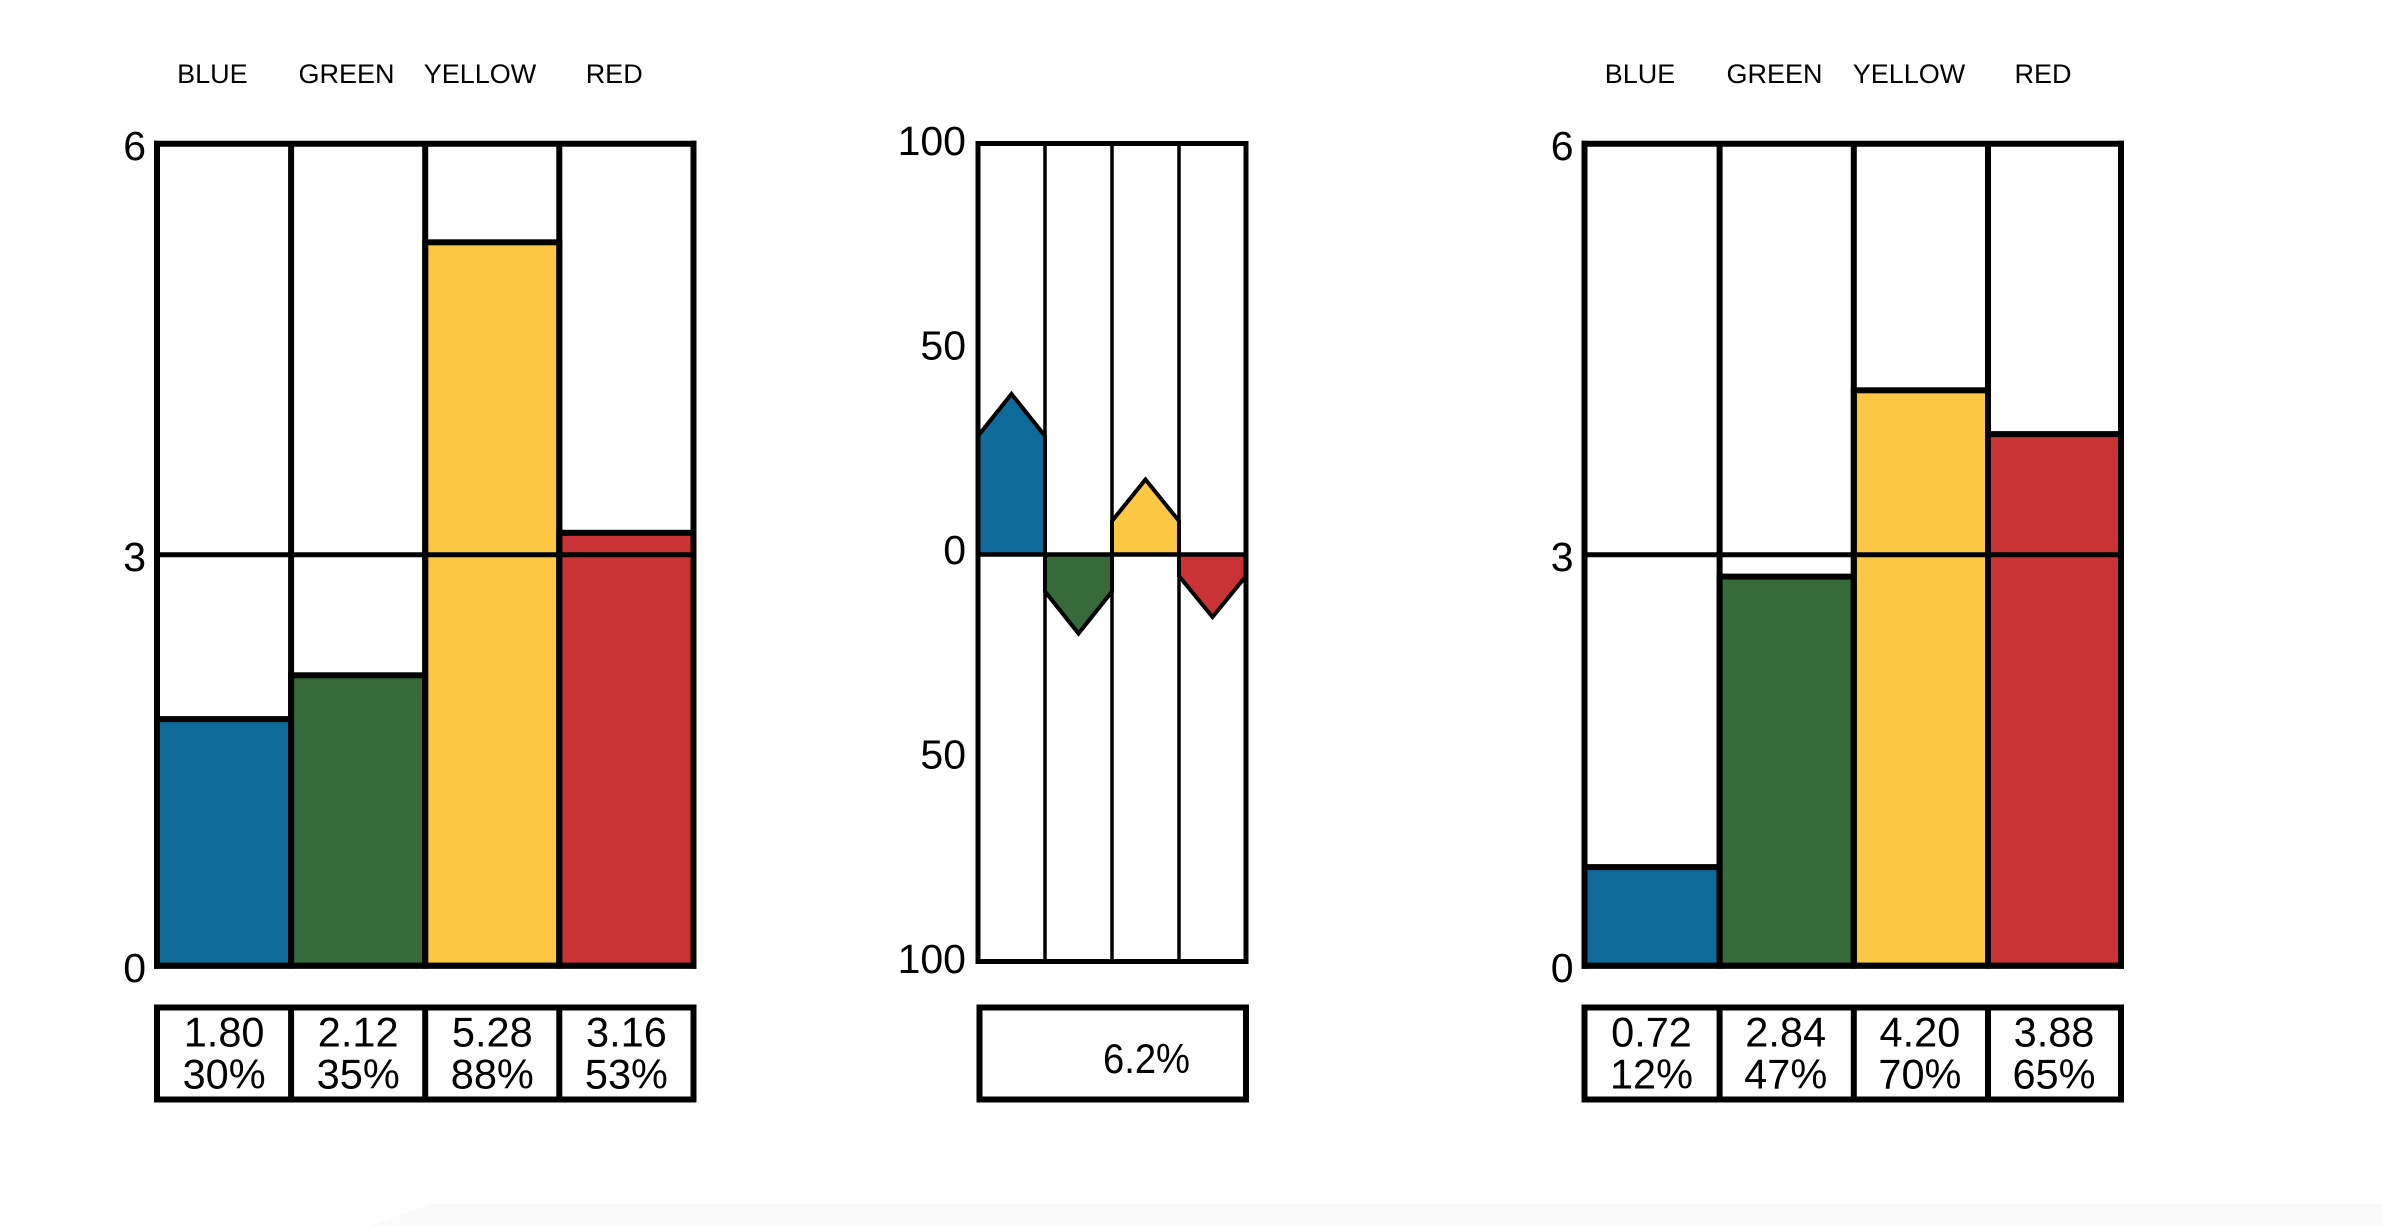  I want to click on svg-text: 65%, so click(2053, 1074).